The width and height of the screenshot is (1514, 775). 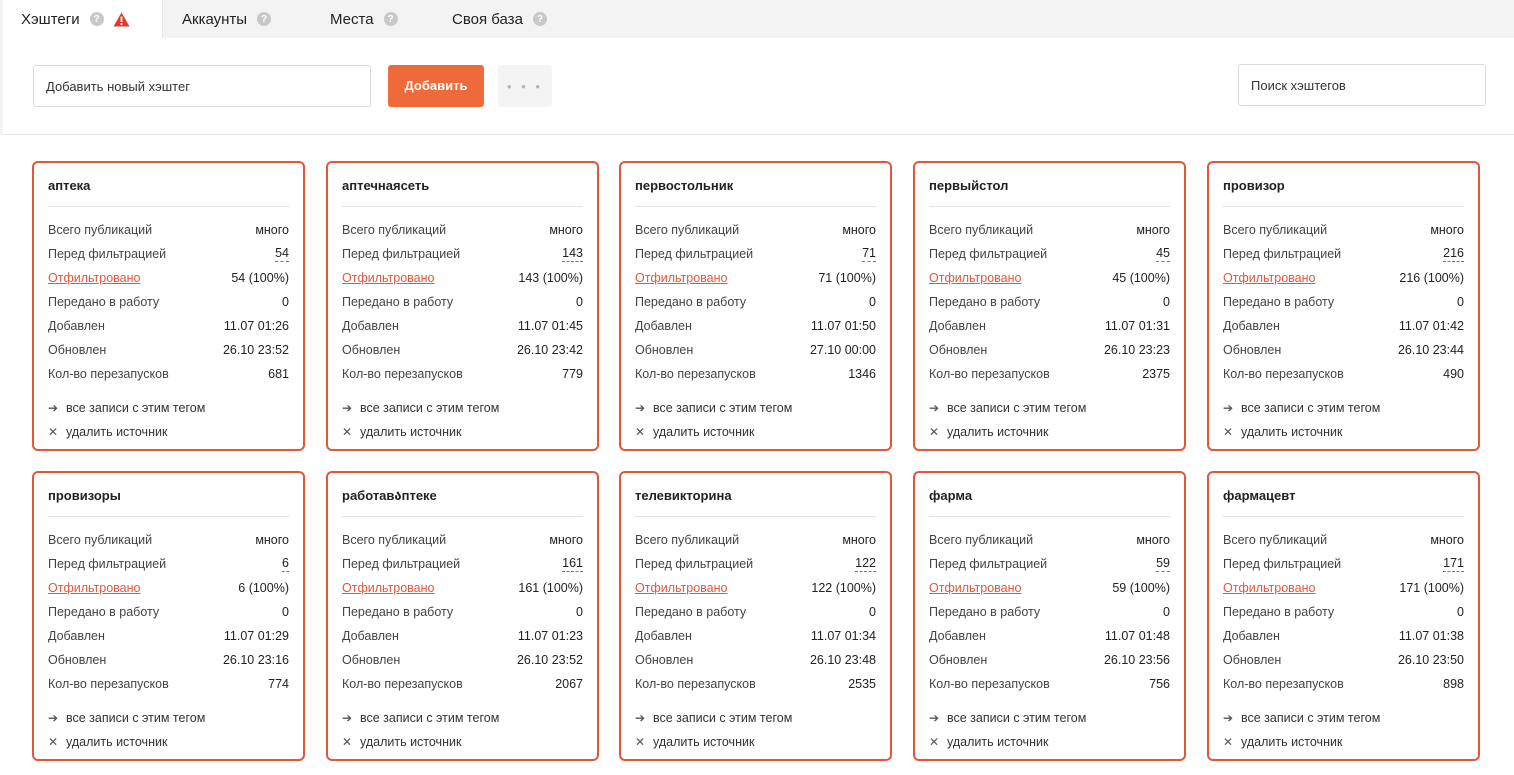 What do you see at coordinates (53, 718) in the screenshot?
I see `arrow-right-icon: ➔` at bounding box center [53, 718].